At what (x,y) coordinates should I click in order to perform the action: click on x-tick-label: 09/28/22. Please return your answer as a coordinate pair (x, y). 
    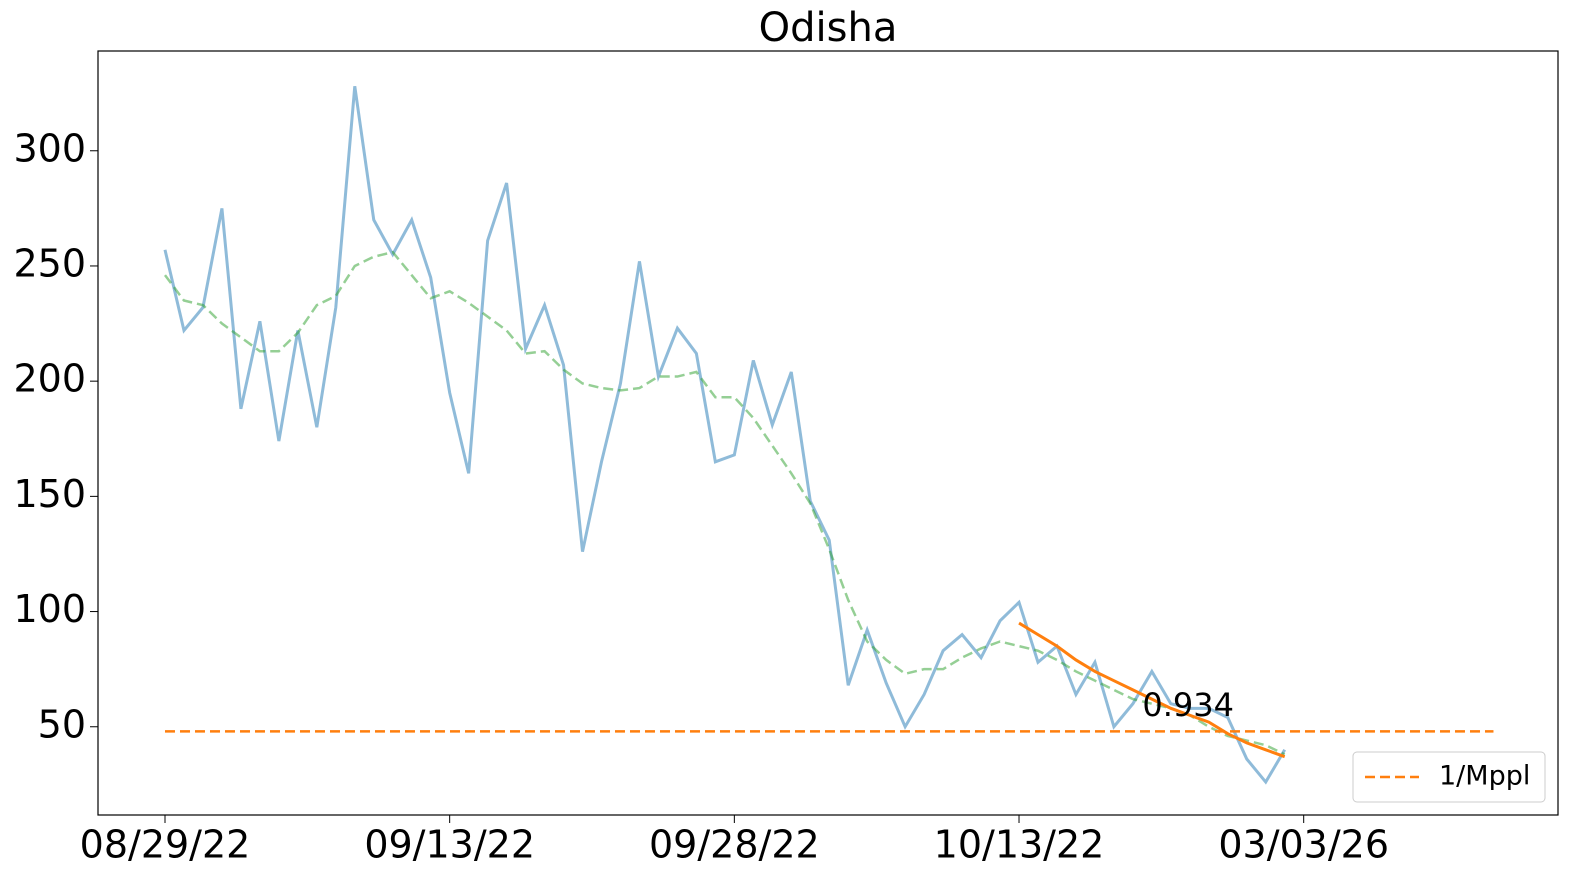
    Looking at the image, I should click on (734, 845).